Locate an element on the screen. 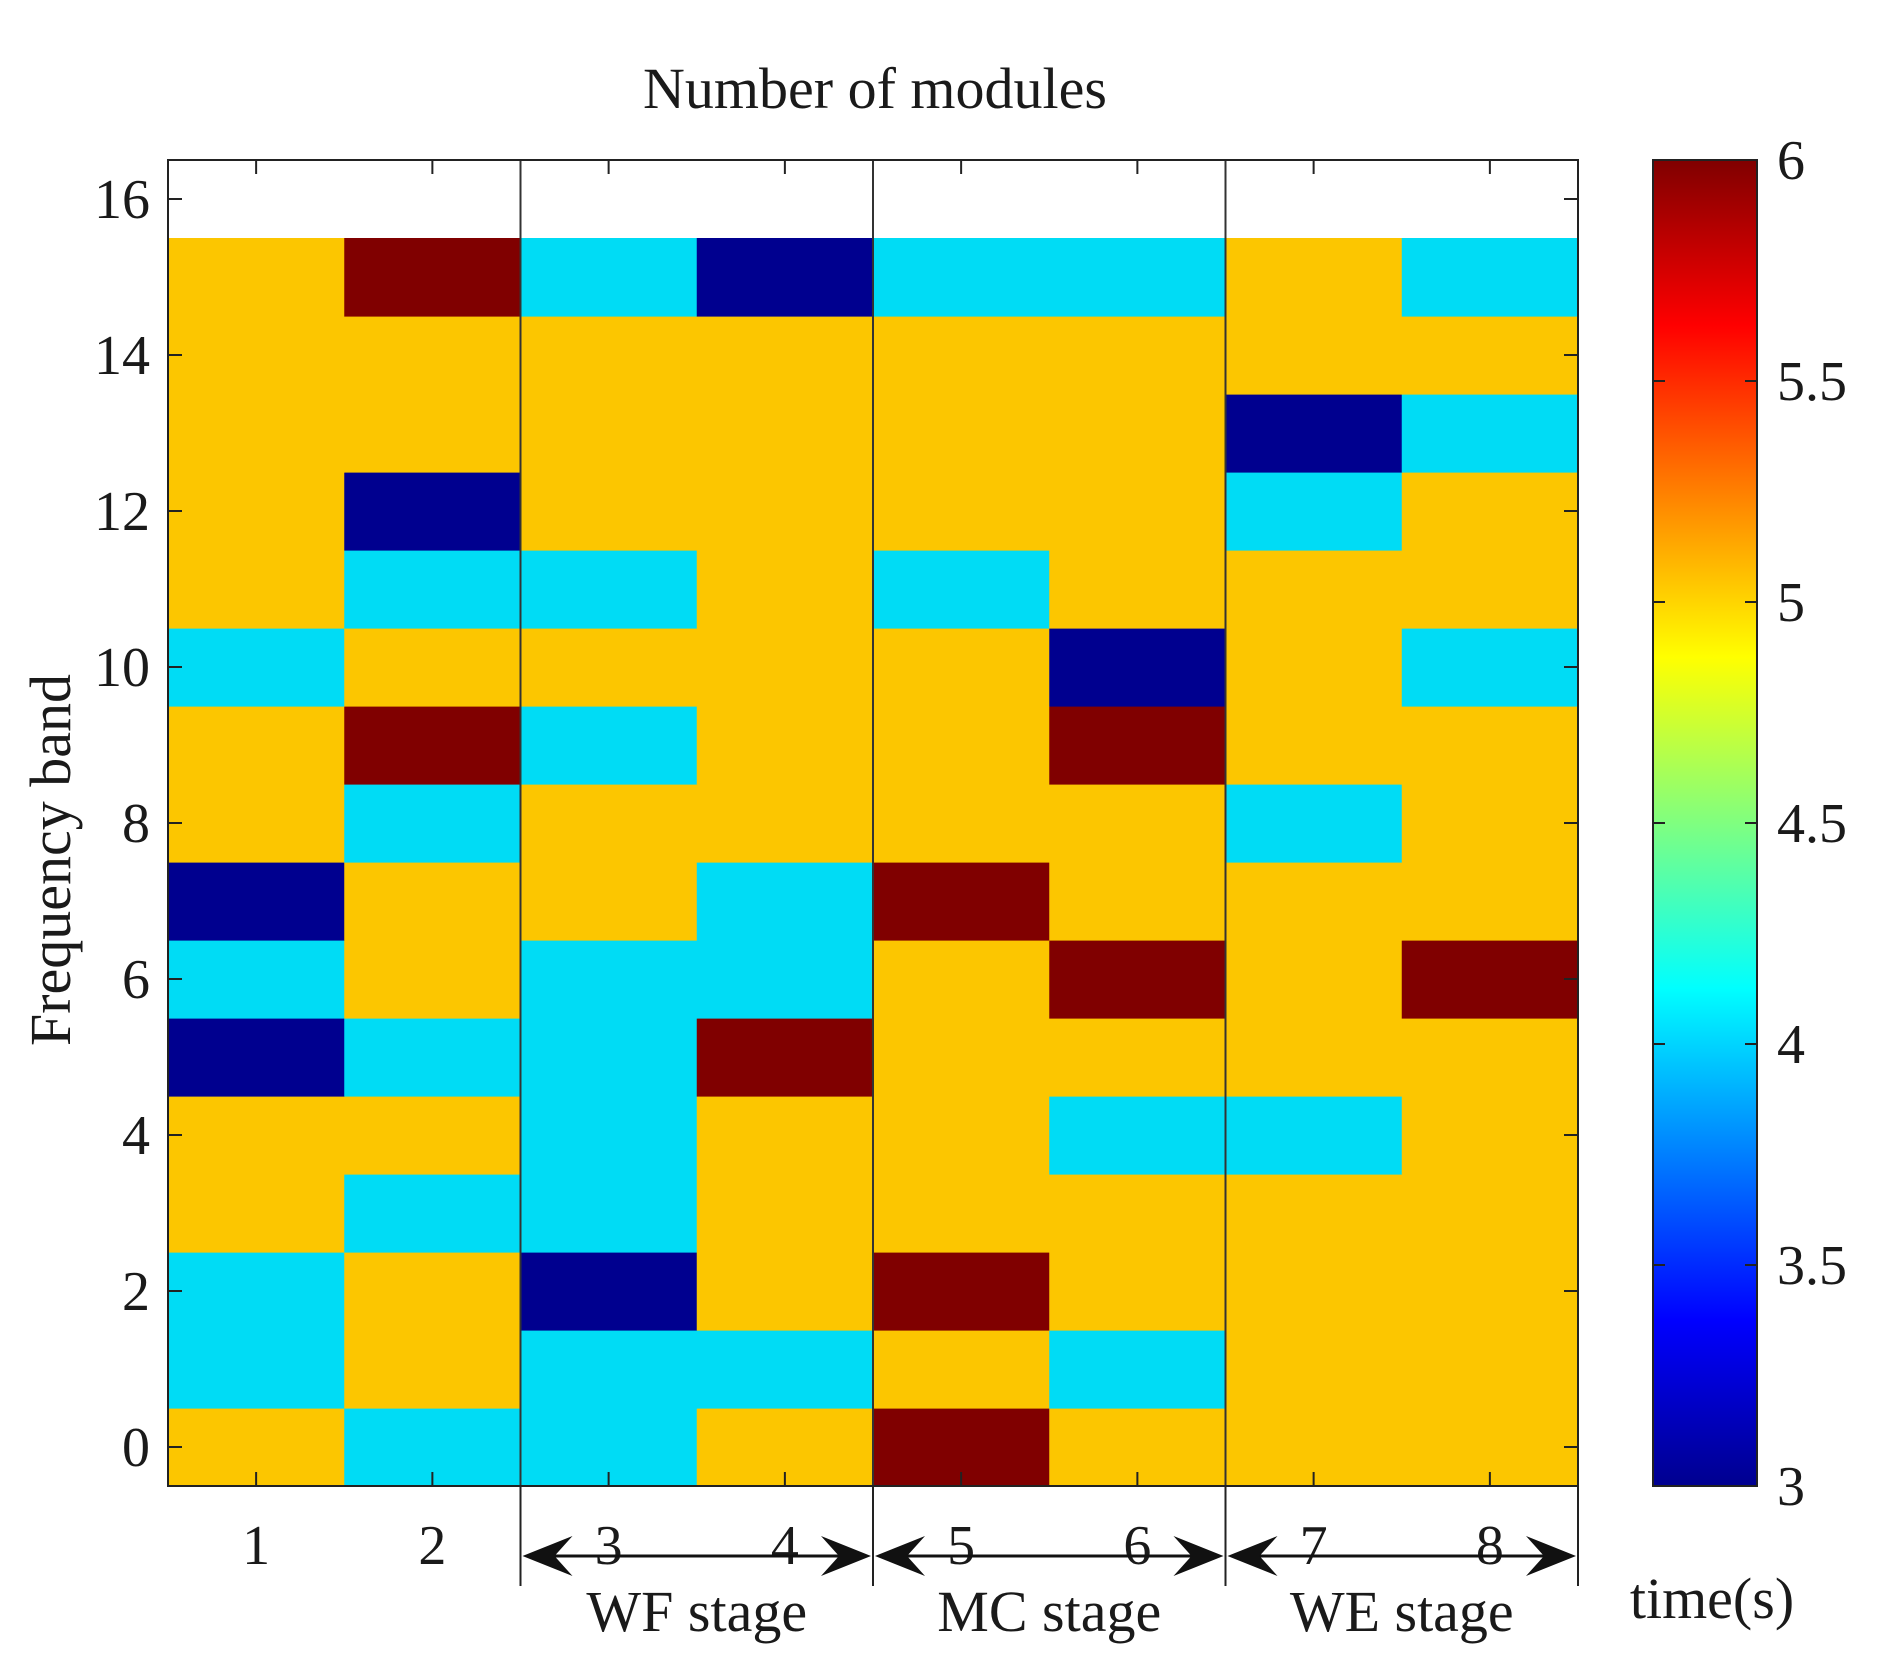 This screenshot has width=1880, height=1680. y-tick-label: 2 is located at coordinates (136, 1292).